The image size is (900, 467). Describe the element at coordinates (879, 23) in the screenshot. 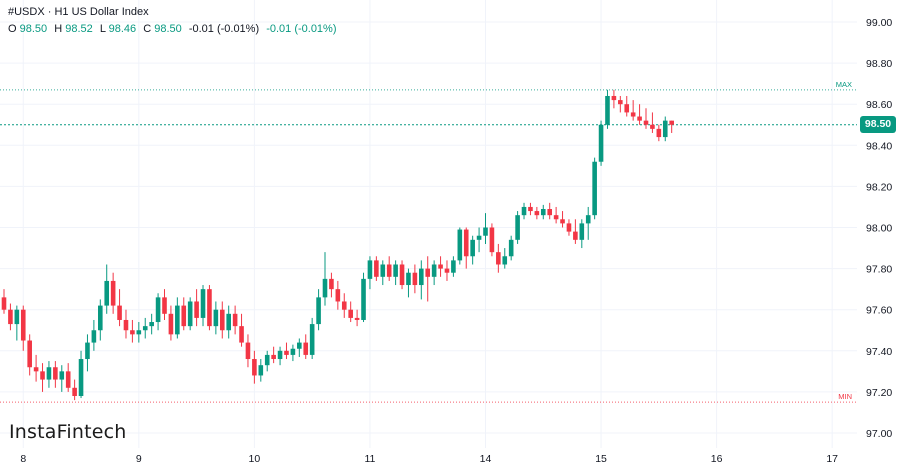

I see `y-tick-label: 99.00` at that location.